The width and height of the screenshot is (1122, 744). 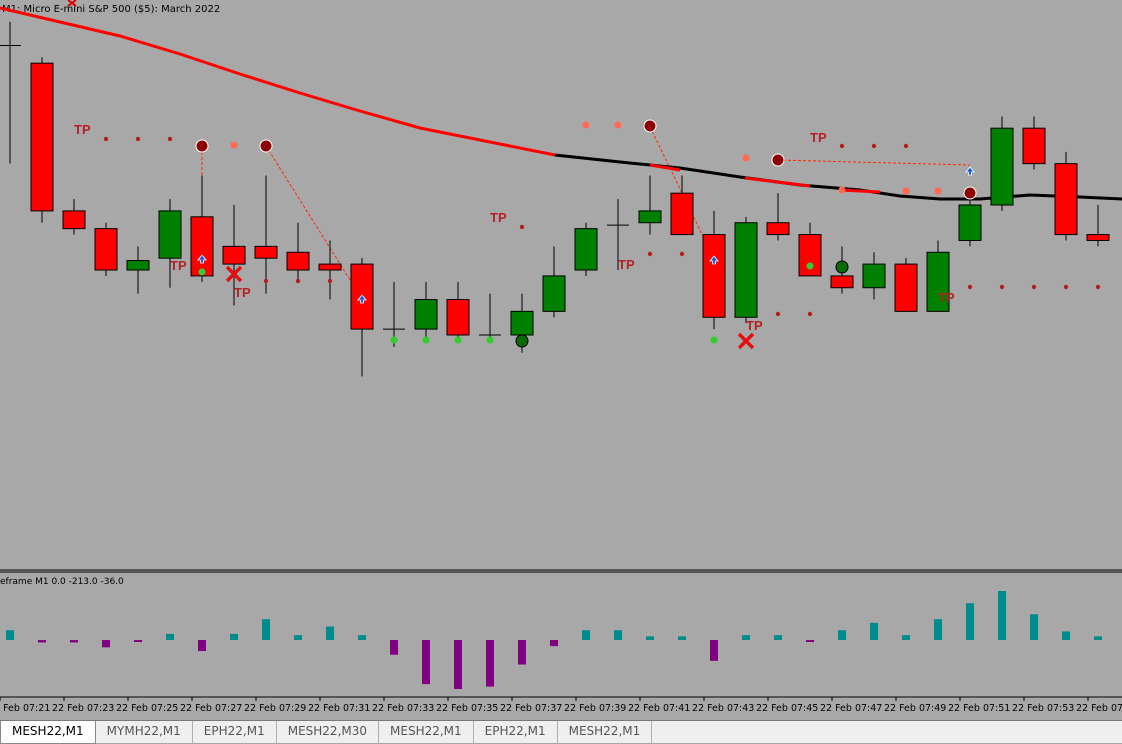 What do you see at coordinates (1043, 708) in the screenshot?
I see `time-label: 22 Feb 07:53` at bounding box center [1043, 708].